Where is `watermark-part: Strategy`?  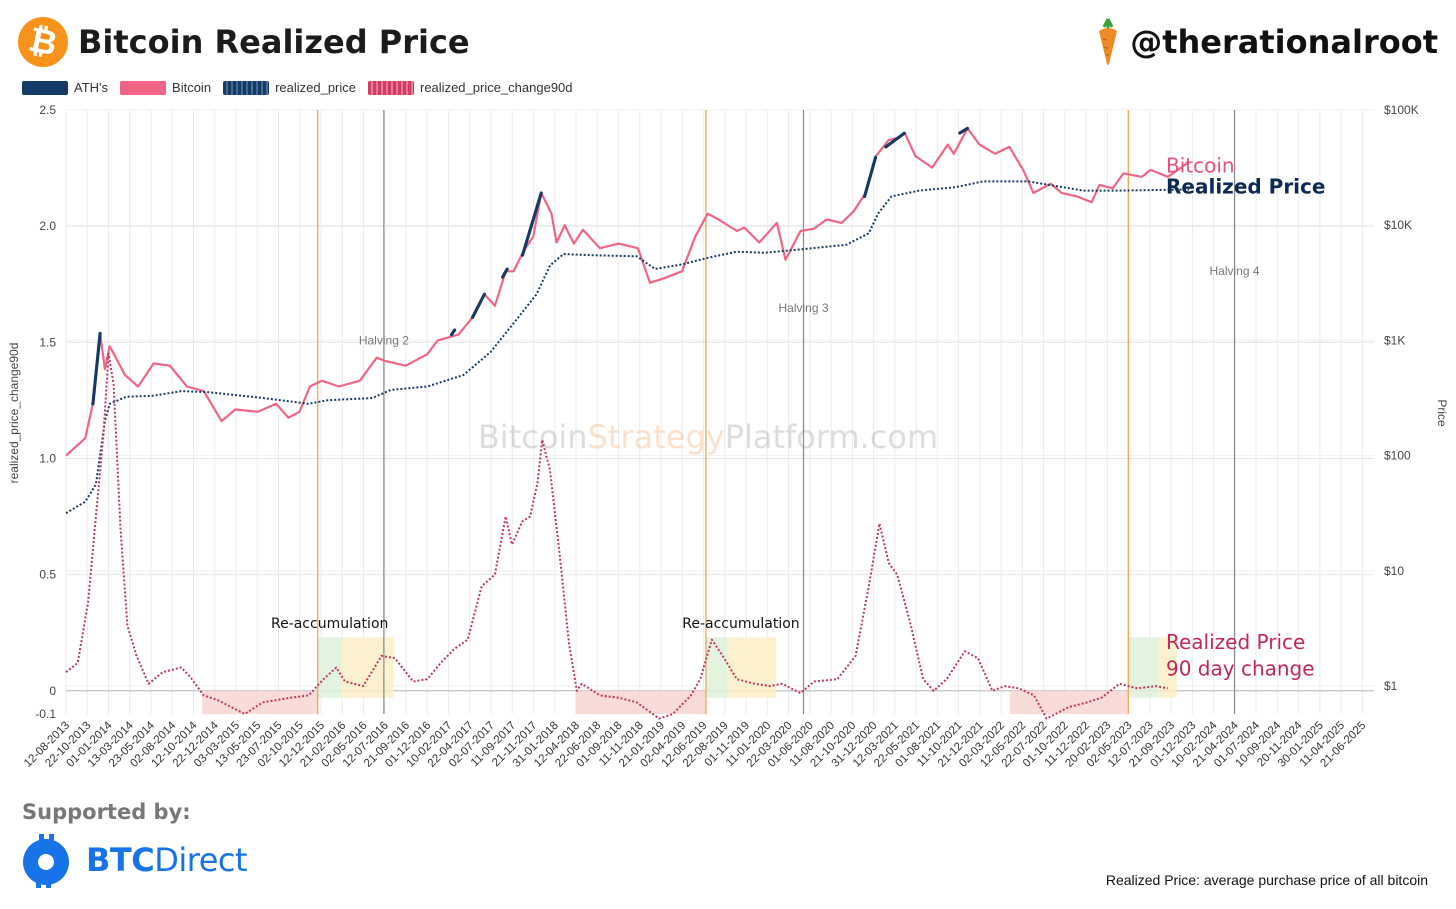
watermark-part: Strategy is located at coordinates (656, 437).